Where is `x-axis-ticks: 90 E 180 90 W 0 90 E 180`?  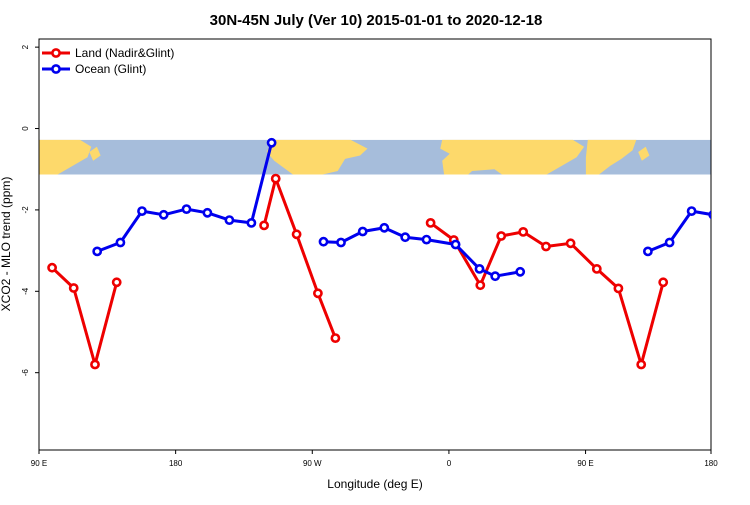
x-axis-ticks: 90 E 180 90 W 0 90 E 180 is located at coordinates (374, 459).